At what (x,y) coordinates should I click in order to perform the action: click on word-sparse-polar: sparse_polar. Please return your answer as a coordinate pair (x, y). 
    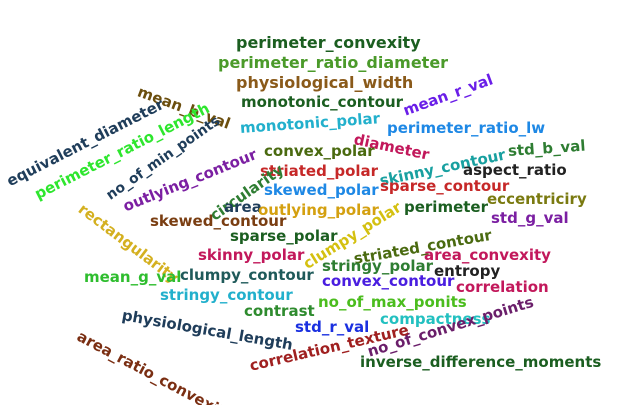
    Looking at the image, I should click on (284, 236).